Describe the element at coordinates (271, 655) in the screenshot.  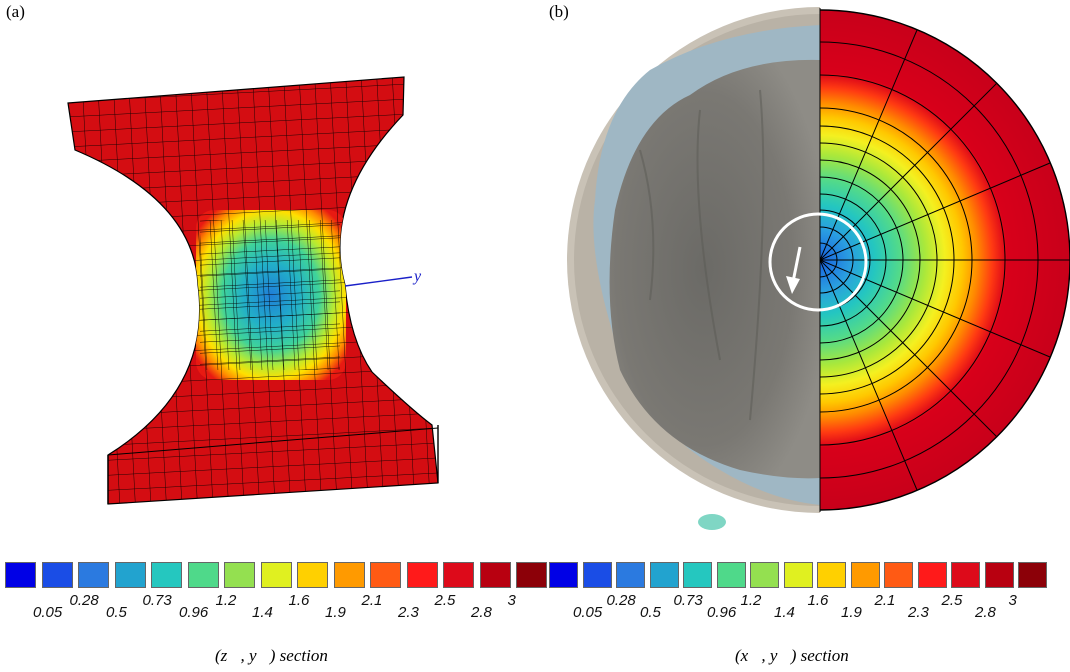
I see `caption-a: (z⃗, y⃗) section` at that location.